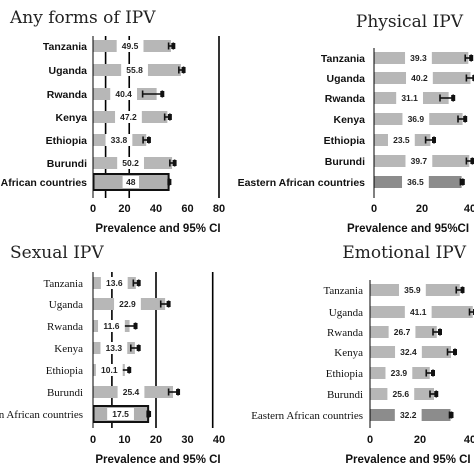 The height and width of the screenshot is (474, 474). What do you see at coordinates (343, 291) in the screenshot?
I see `emotional-ipv-category-label: Tanzania` at bounding box center [343, 291].